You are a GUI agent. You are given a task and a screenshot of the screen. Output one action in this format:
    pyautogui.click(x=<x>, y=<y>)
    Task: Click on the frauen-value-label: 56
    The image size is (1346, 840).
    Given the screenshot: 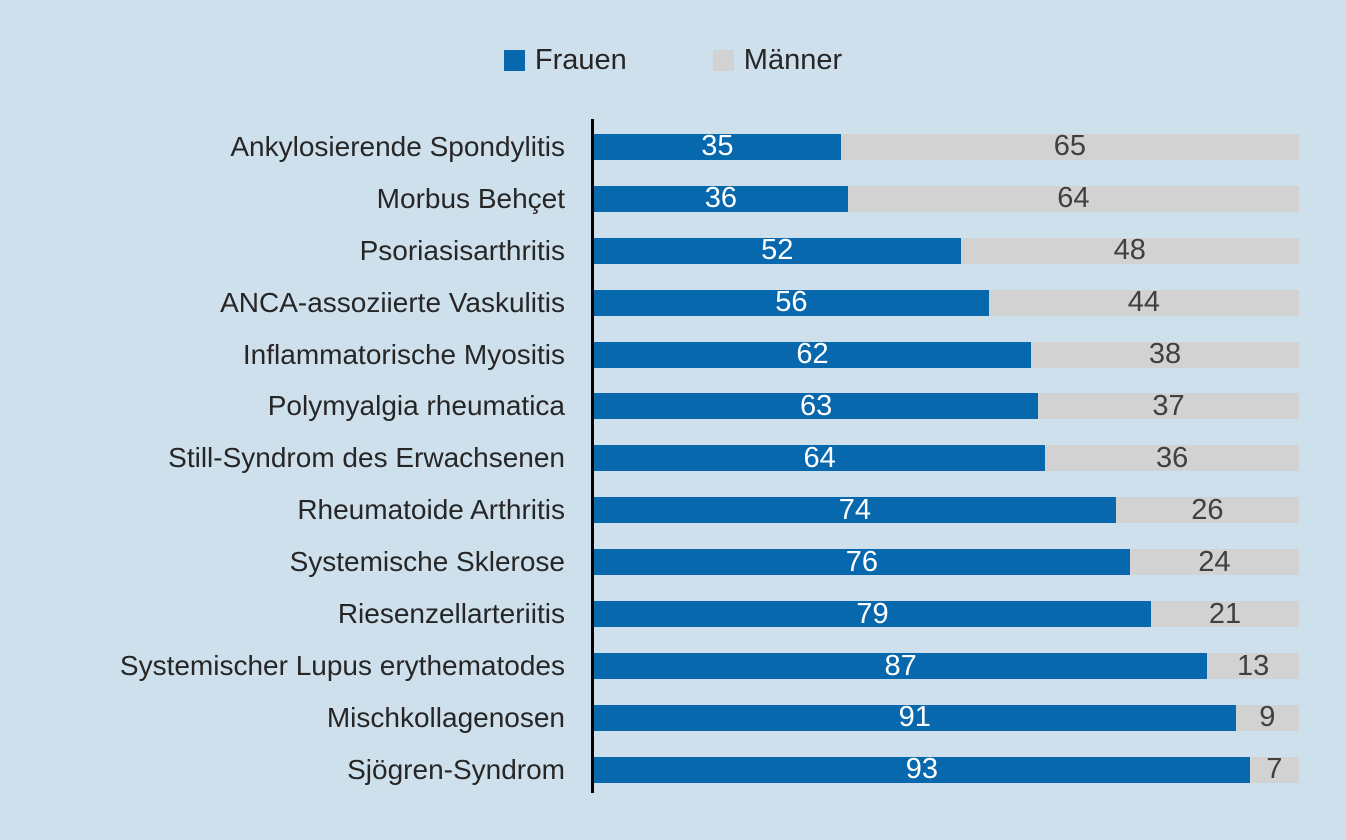 What is the action you would take?
    pyautogui.click(x=791, y=302)
    